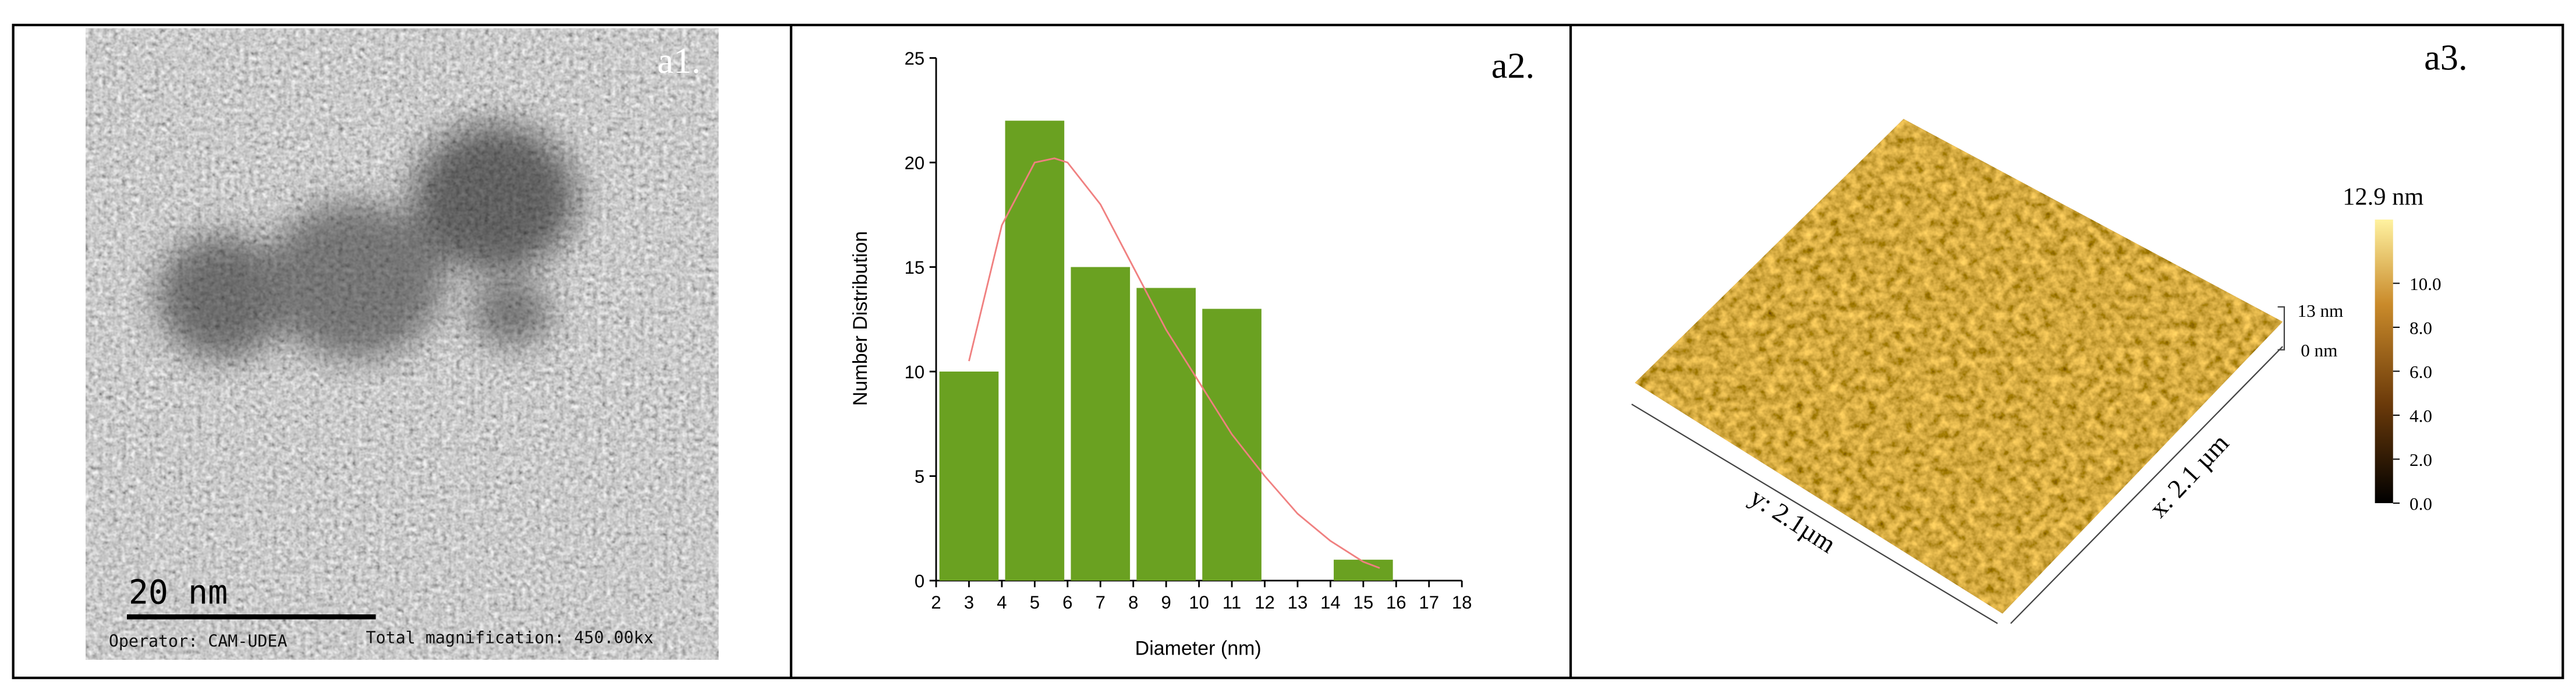  What do you see at coordinates (915, 163) in the screenshot?
I see `y-tick-label: 20` at bounding box center [915, 163].